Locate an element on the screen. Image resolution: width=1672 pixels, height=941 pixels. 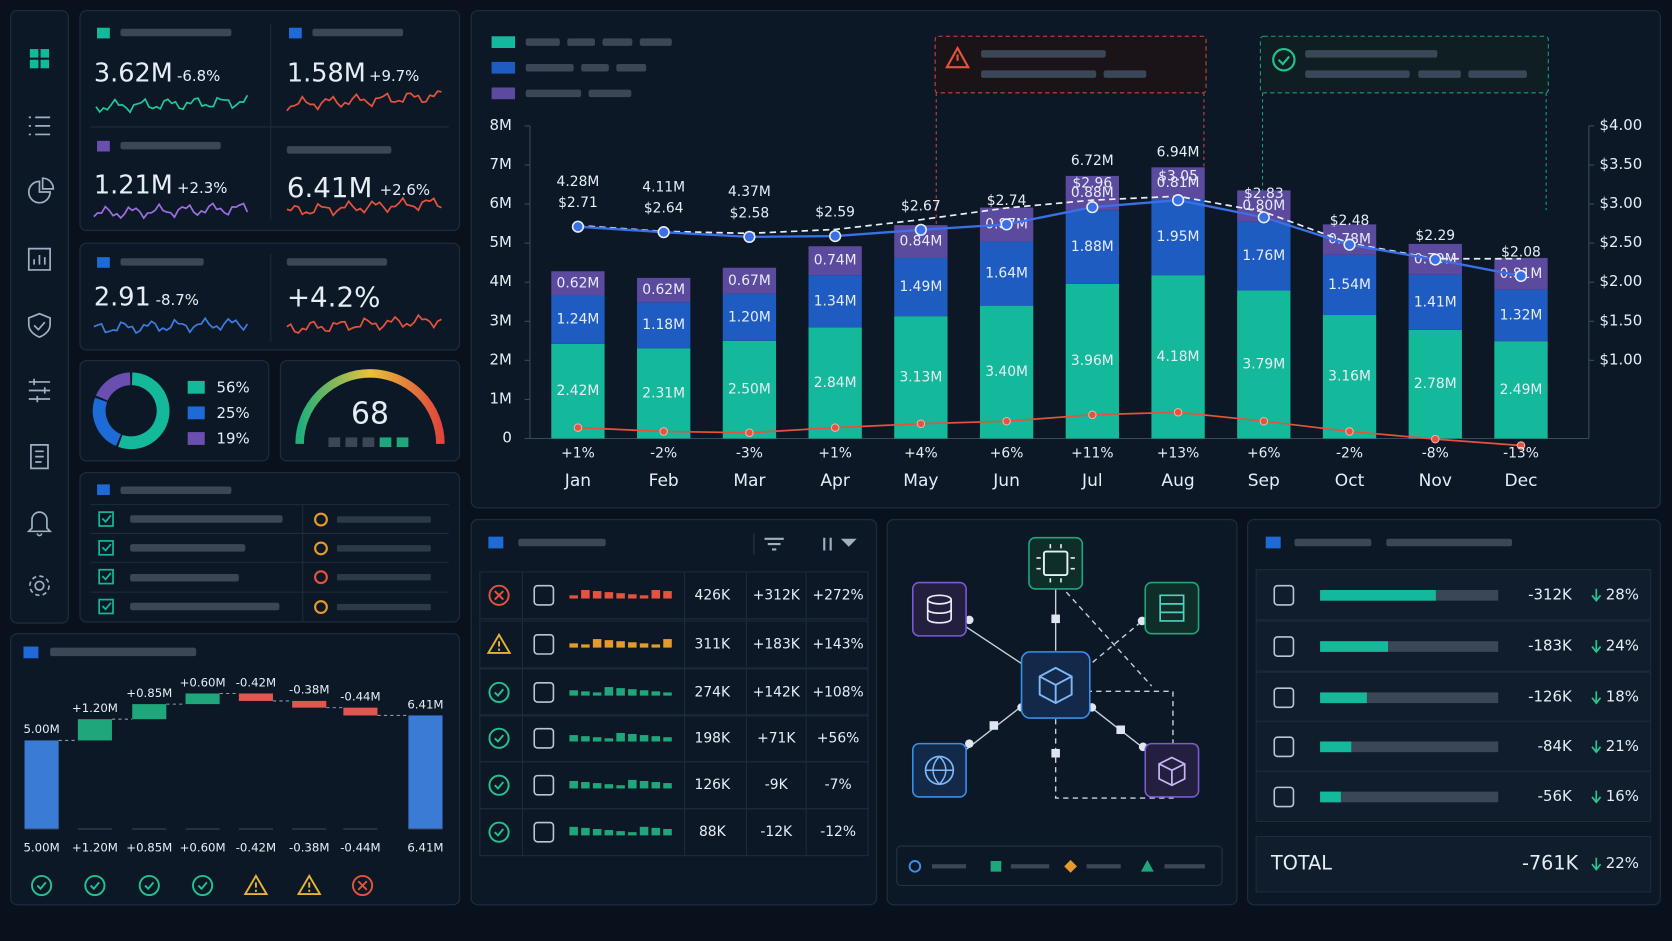
y-tick-label: 7M is located at coordinates (500, 164).